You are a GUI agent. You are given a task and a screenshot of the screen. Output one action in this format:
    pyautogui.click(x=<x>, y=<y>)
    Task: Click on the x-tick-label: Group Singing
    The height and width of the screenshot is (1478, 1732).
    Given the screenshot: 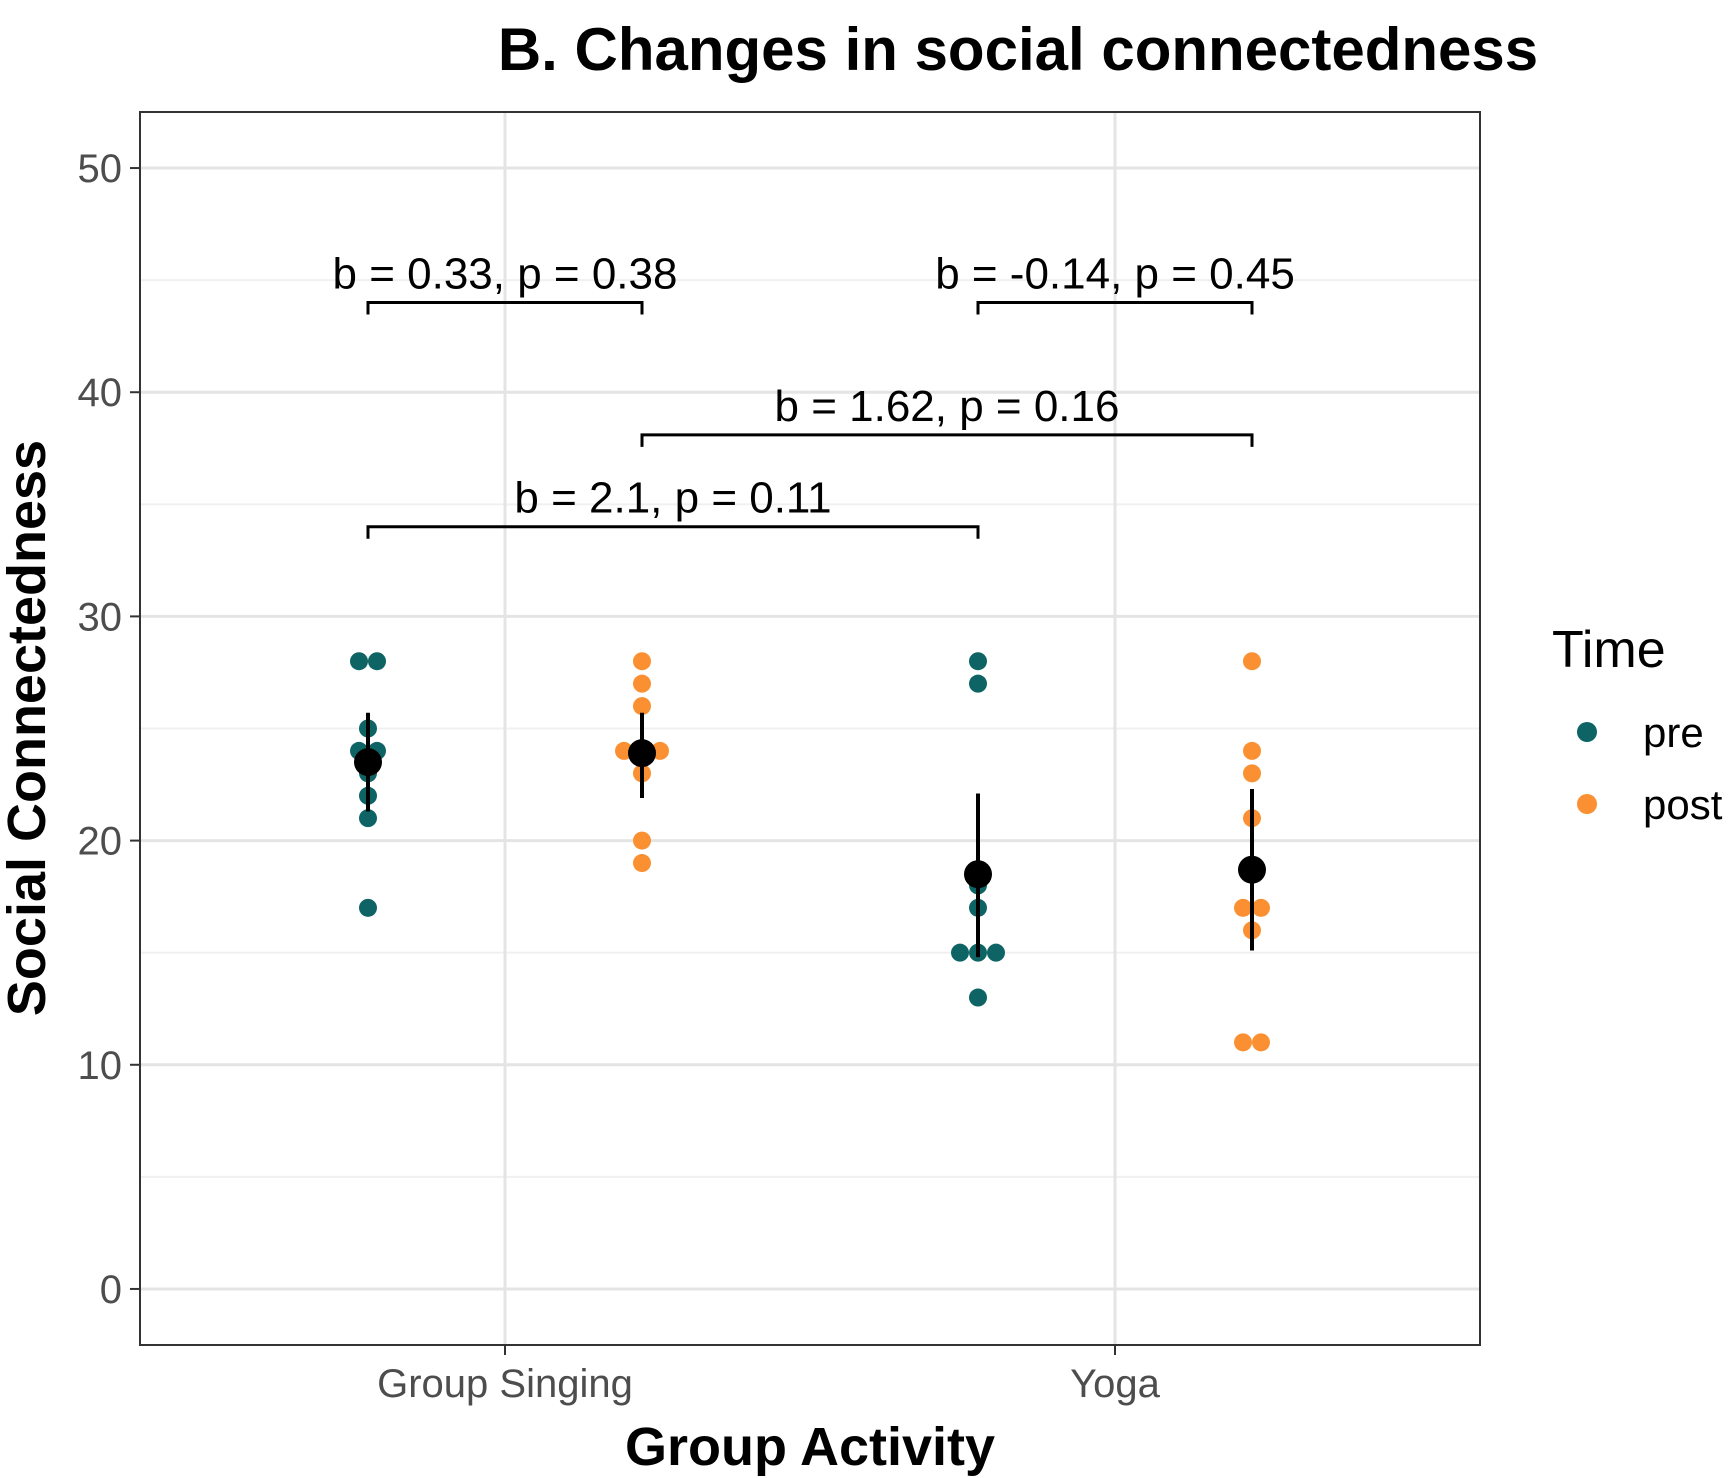 What is the action you would take?
    pyautogui.click(x=505, y=1384)
    